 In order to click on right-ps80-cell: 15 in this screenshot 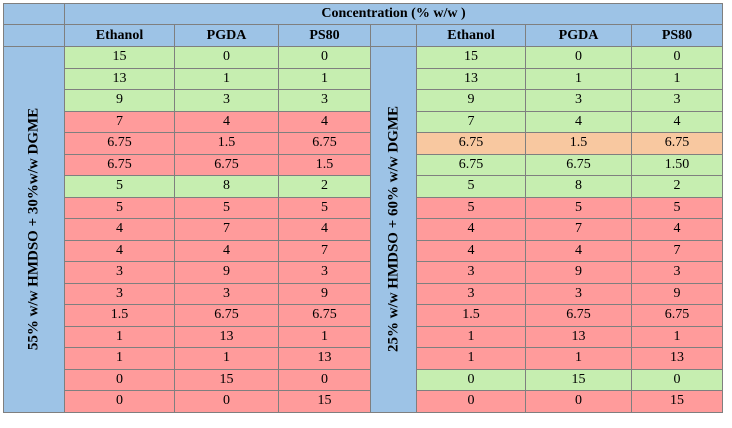, I will do `click(677, 401)`.